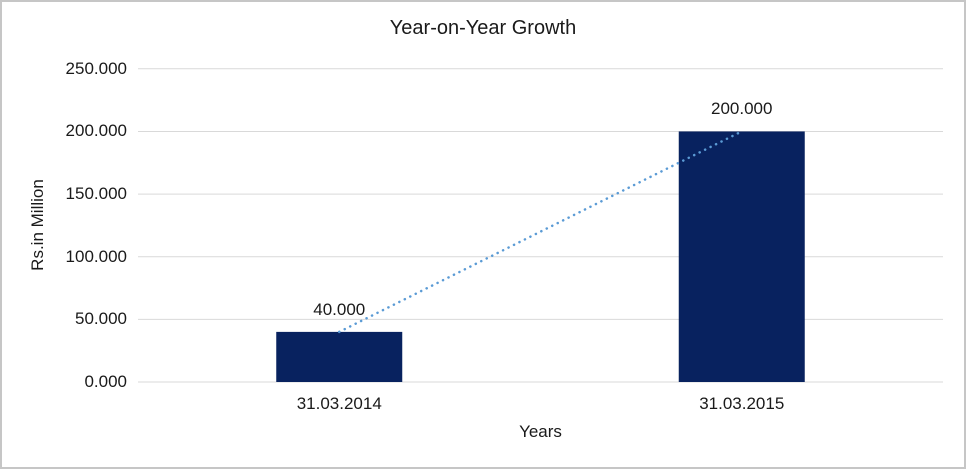  Describe the element at coordinates (105, 381) in the screenshot. I see `y-tick-label: 0.000` at that location.